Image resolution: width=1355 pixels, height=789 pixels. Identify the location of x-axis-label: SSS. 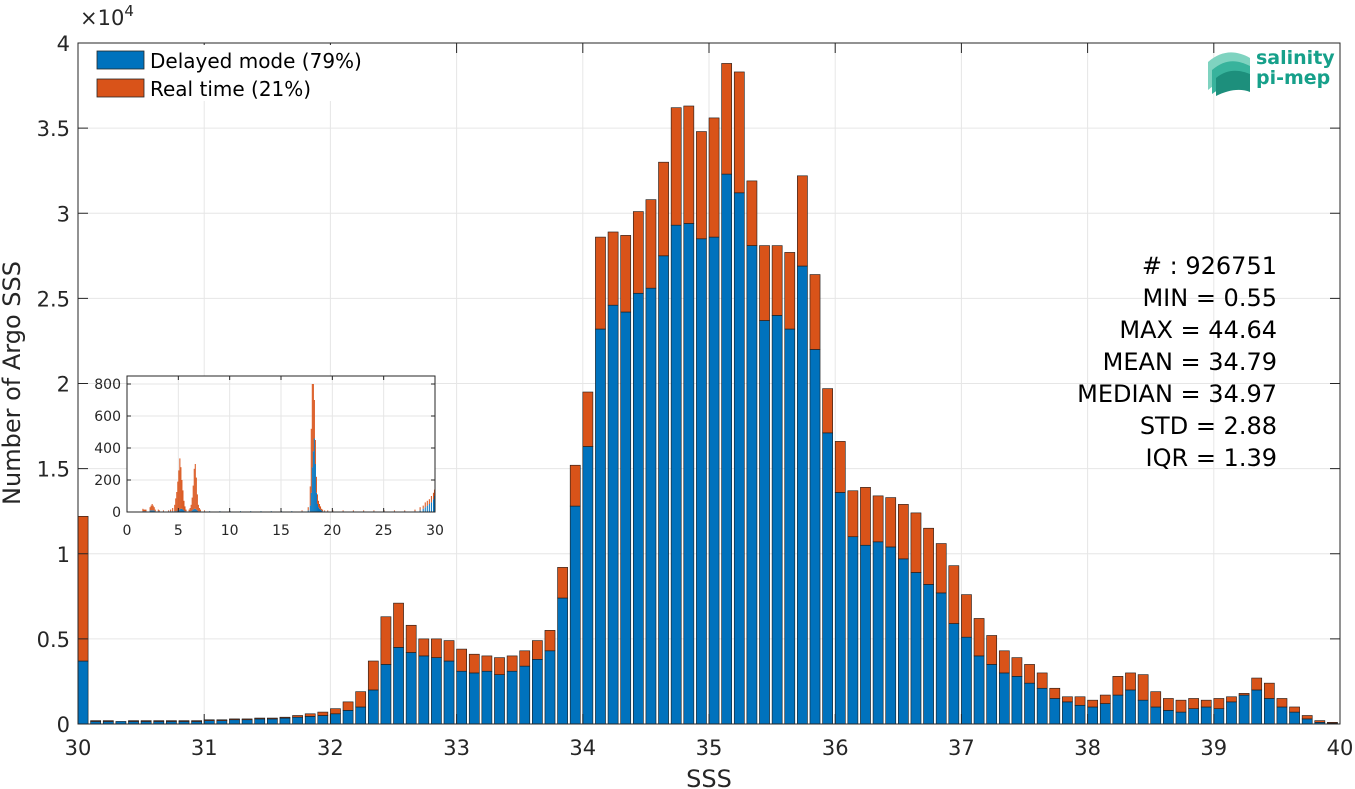
(709, 777).